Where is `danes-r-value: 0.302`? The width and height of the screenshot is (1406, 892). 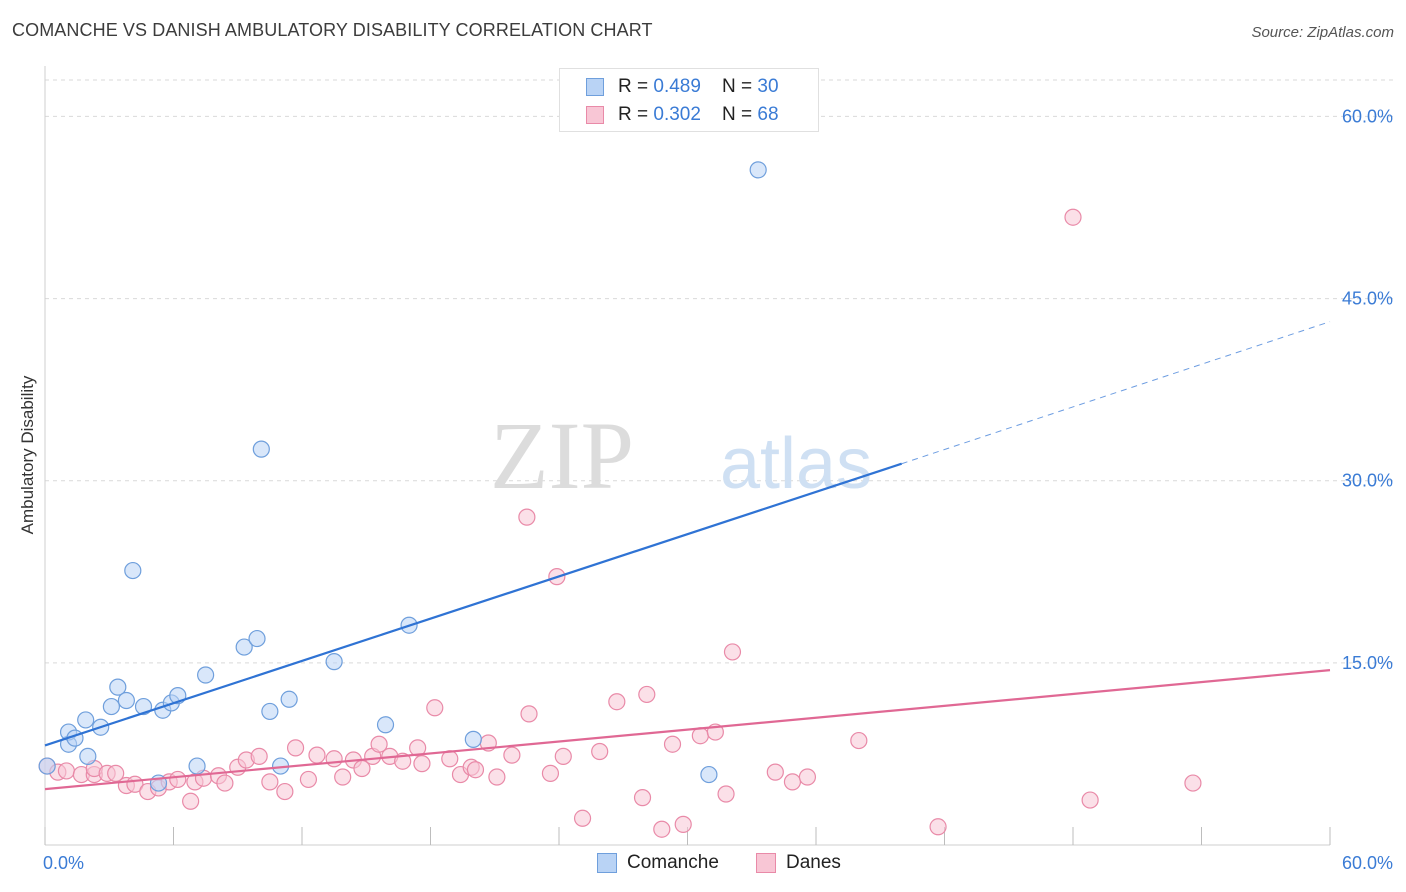 danes-r-value: 0.302 is located at coordinates (677, 114).